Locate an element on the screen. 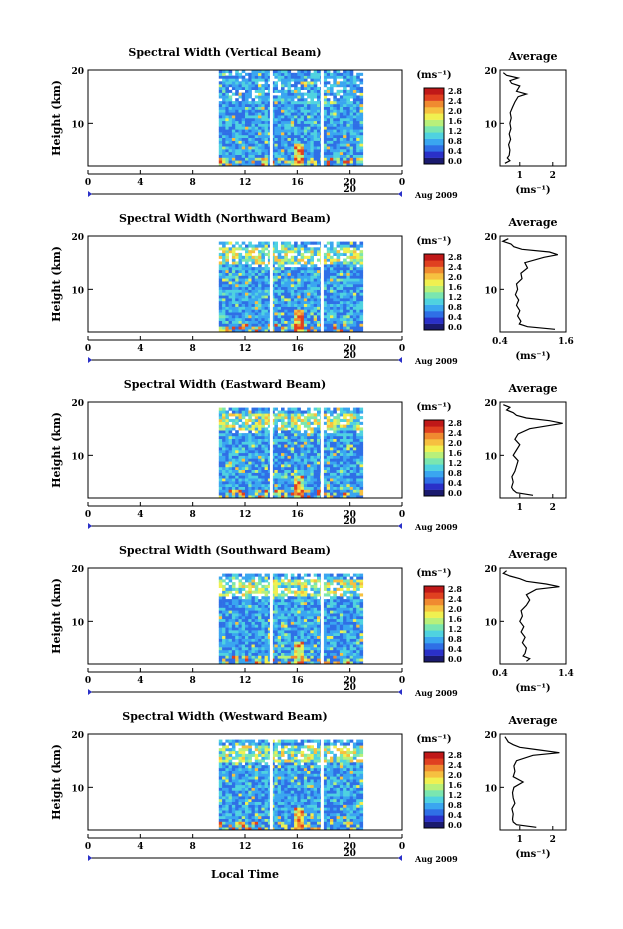 Image resolution: width=623 pixels, height=929 pixels. x-tick-label: 16 is located at coordinates (297, 183).